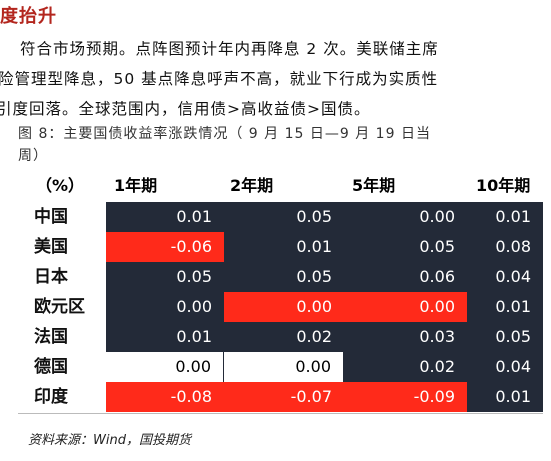 This screenshot has height=461, width=551. Describe the element at coordinates (224, 134) in the screenshot. I see `figure-caption-line-1: 图 8：主要国债收益率涨跌情况（ 9 月 15 日—9 月 19 日当` at that location.